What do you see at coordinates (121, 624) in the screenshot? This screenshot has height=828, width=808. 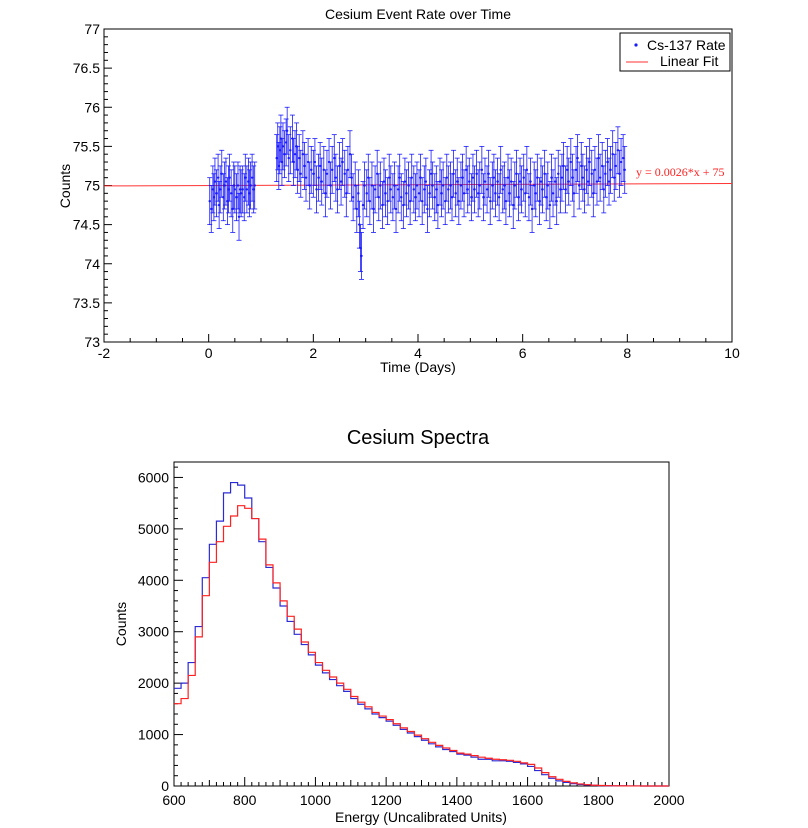 I see `spectra-y-axis-title: Counts` at bounding box center [121, 624].